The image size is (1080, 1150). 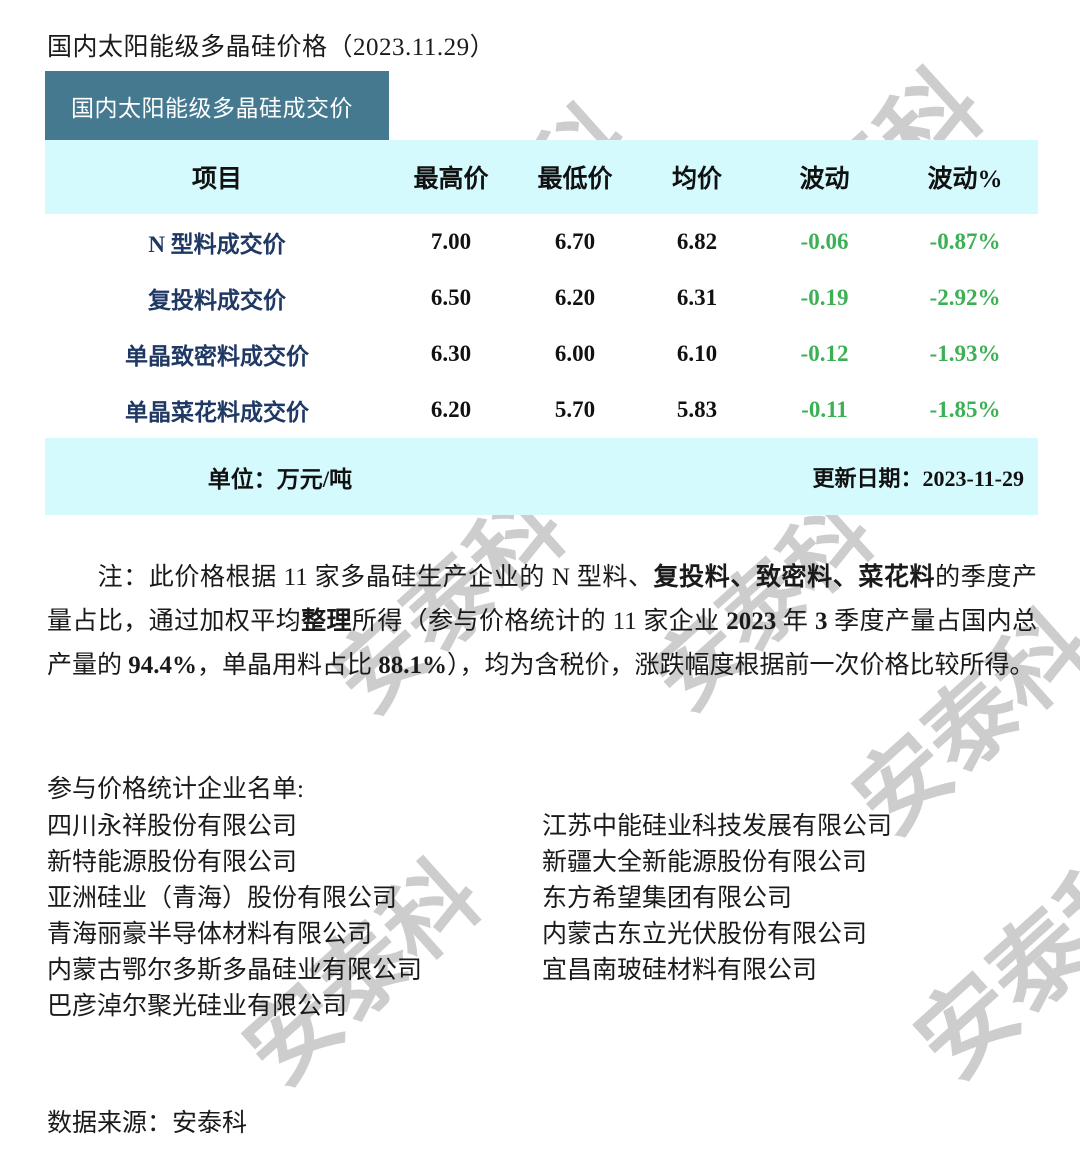 I want to click on column-header-change: 波动, so click(x=824, y=179).